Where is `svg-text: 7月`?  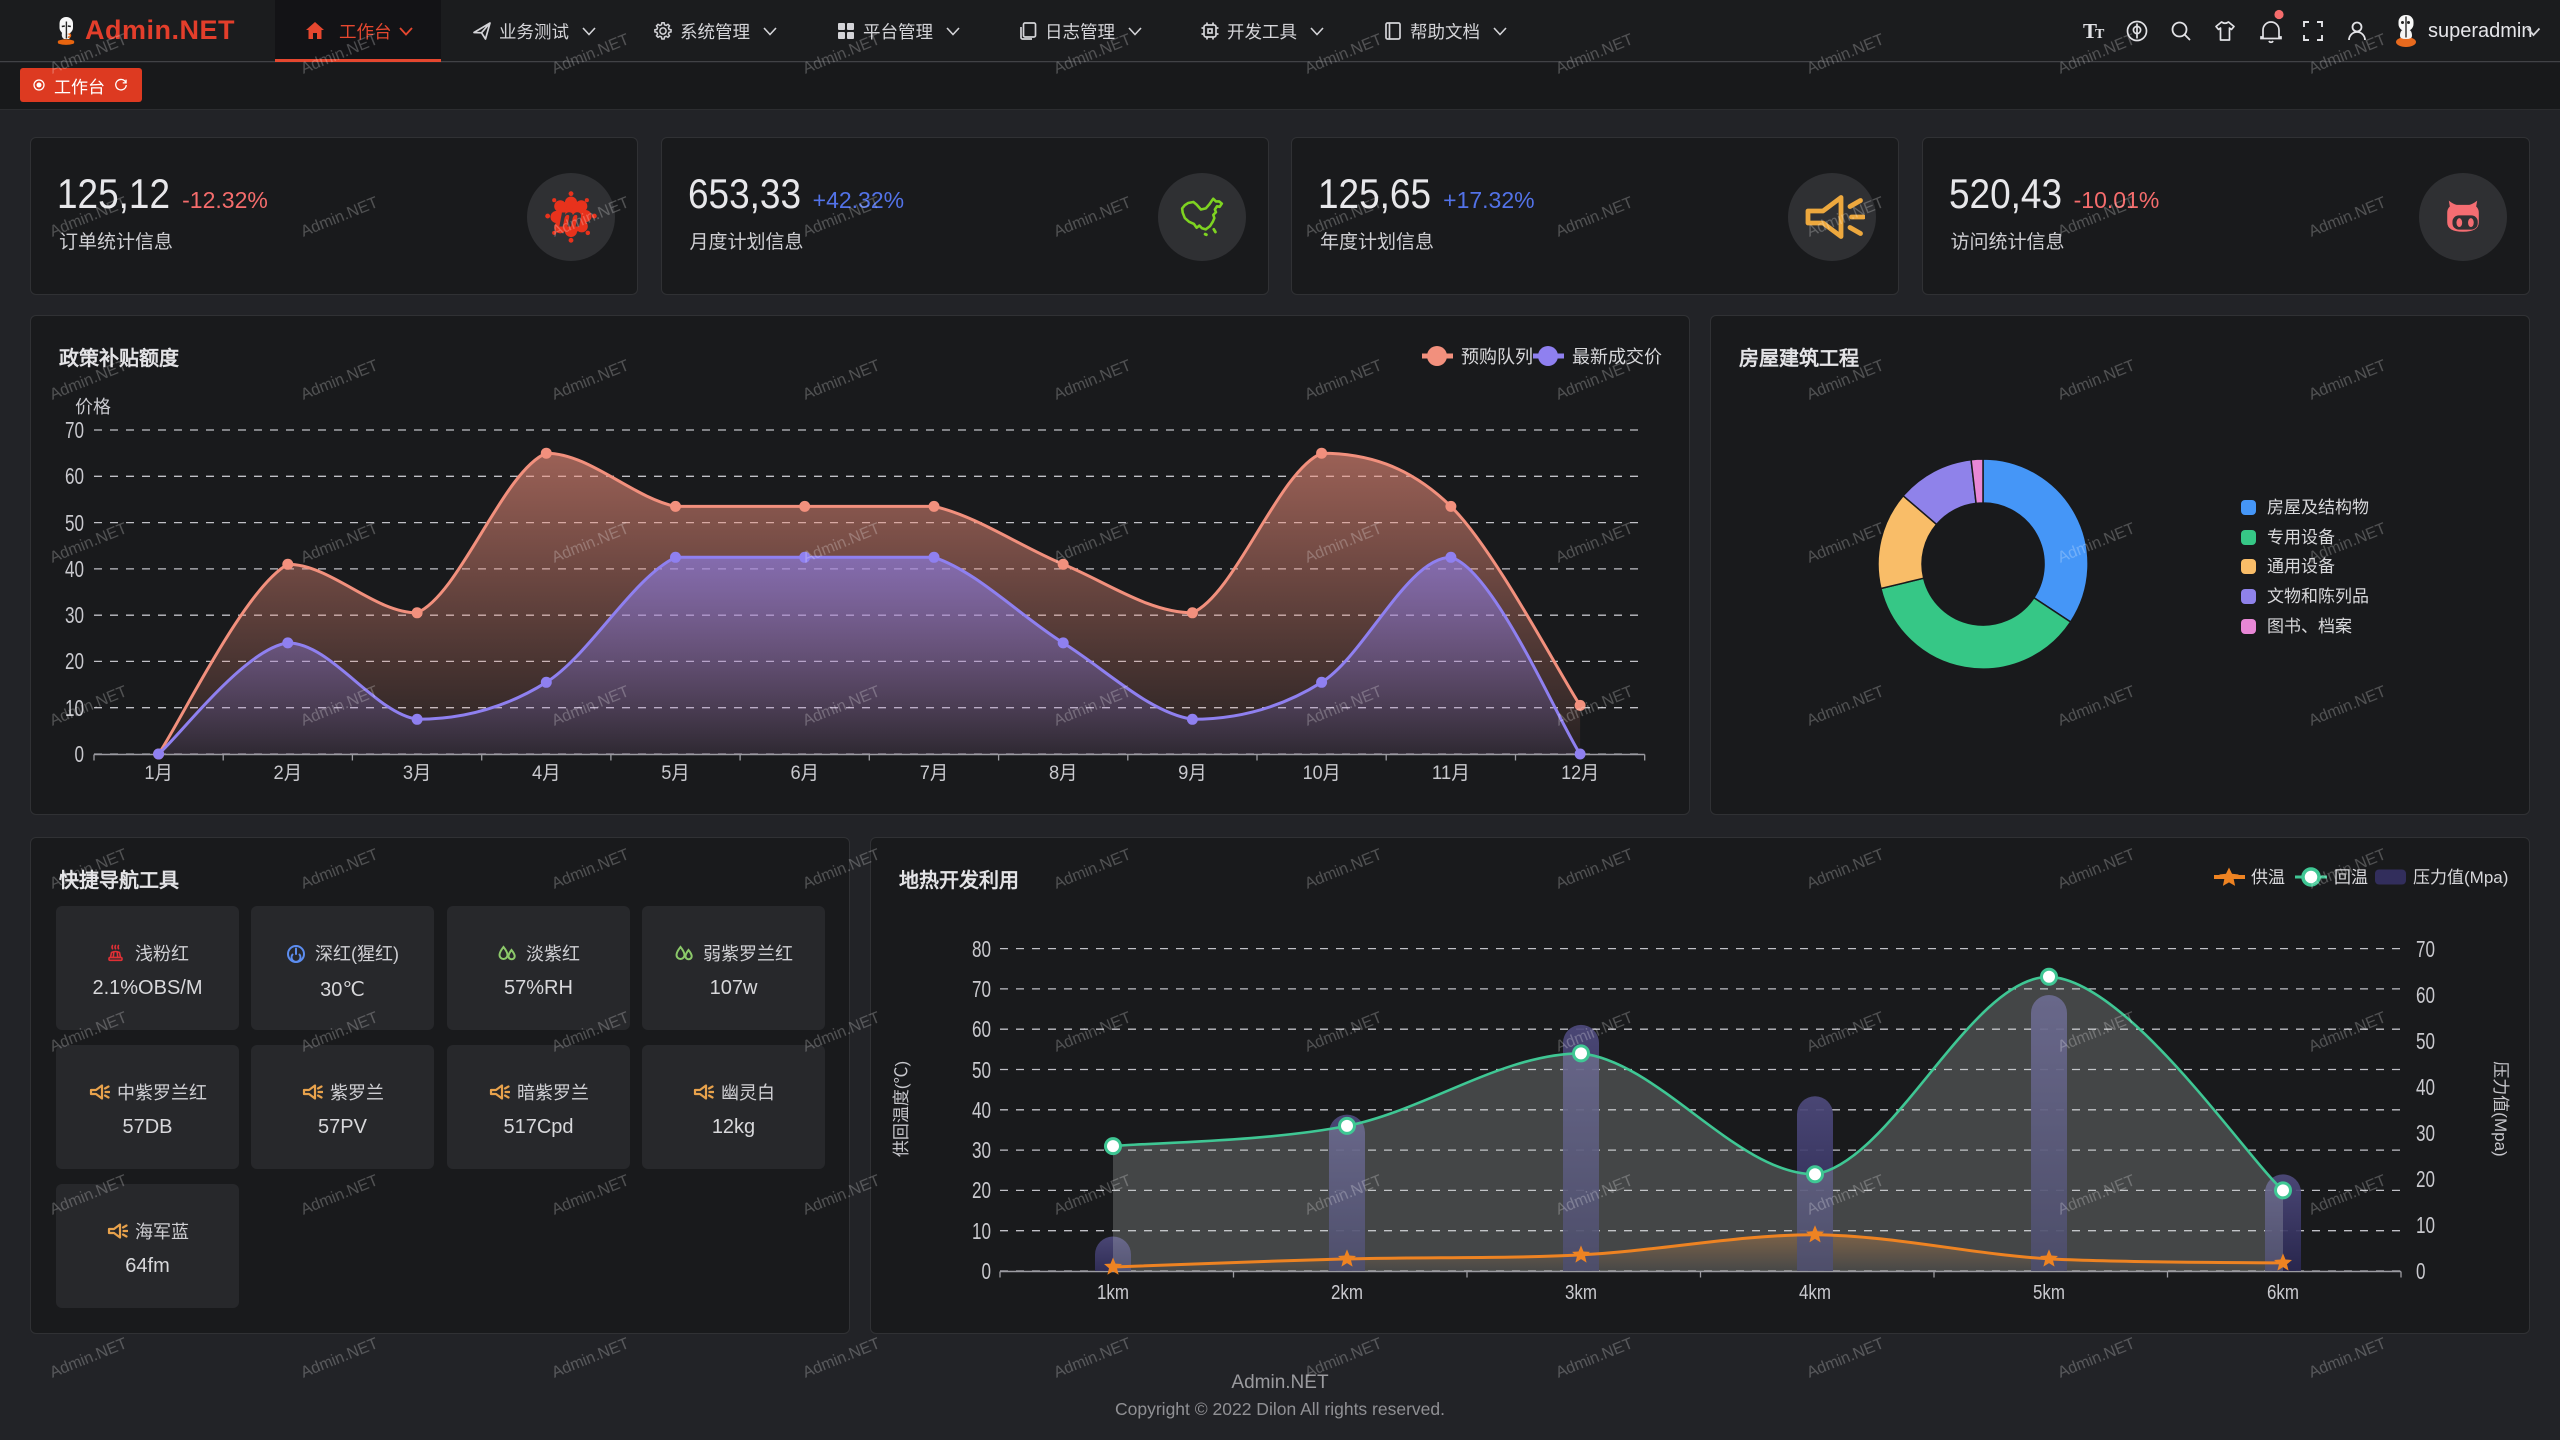
svg-text: 7月 is located at coordinates (934, 773).